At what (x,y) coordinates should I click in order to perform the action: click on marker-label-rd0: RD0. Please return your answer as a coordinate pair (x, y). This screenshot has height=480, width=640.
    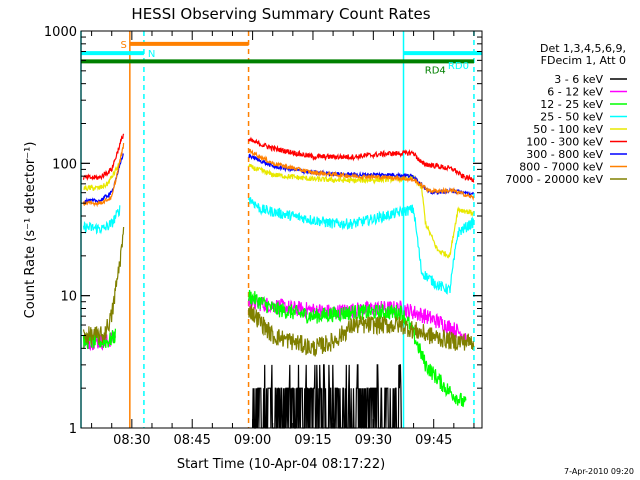
    Looking at the image, I should click on (458, 66).